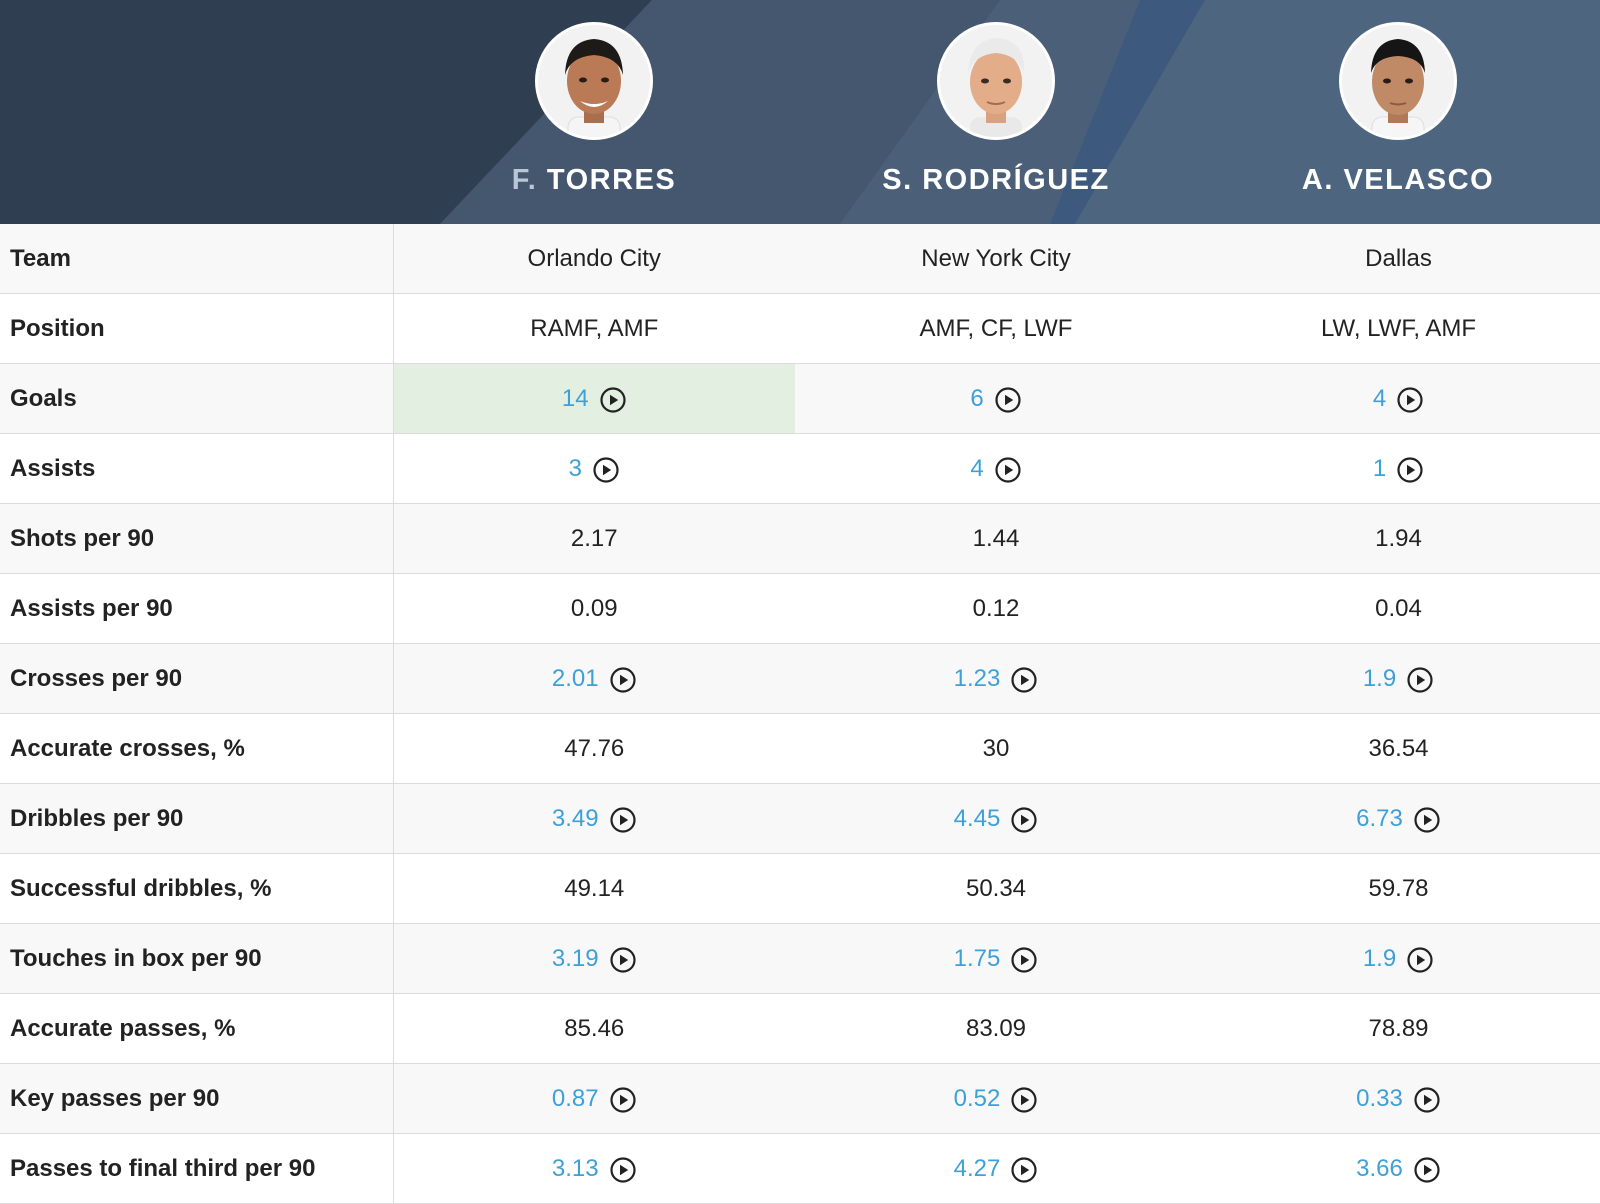  What do you see at coordinates (996, 888) in the screenshot?
I see `stat-cell: 50.34` at bounding box center [996, 888].